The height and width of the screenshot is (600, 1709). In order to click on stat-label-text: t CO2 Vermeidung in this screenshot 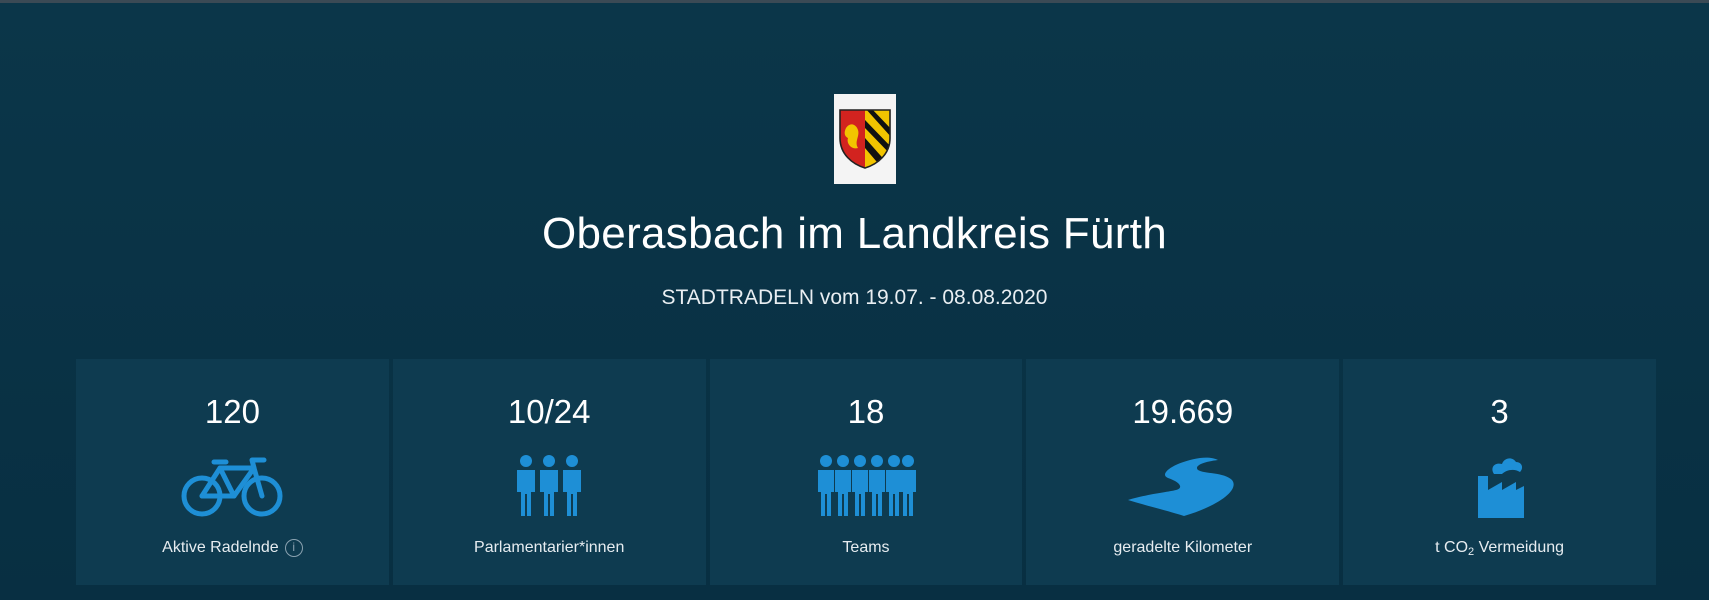, I will do `click(1499, 548)`.